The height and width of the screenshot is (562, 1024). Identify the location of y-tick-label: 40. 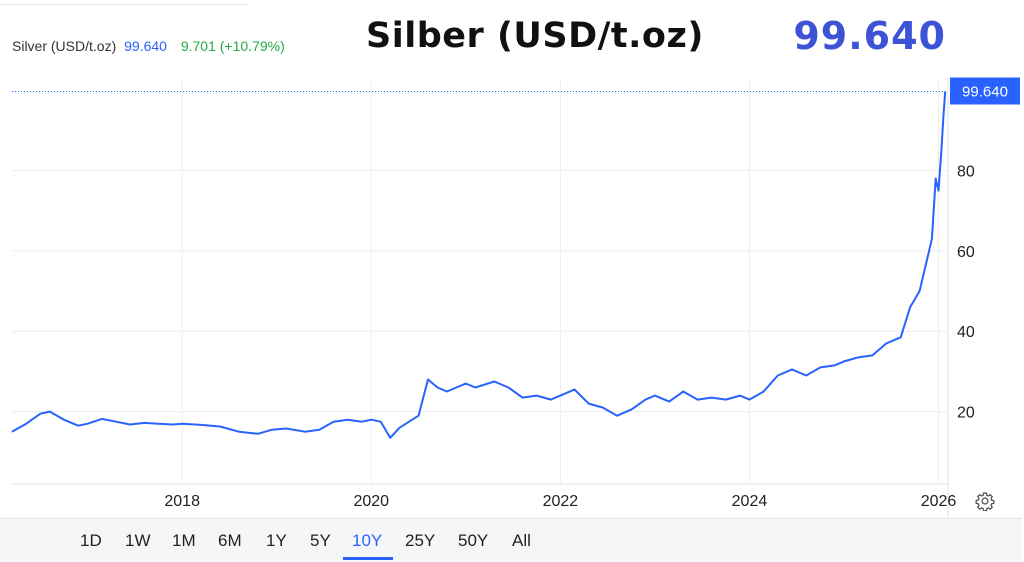
(966, 332).